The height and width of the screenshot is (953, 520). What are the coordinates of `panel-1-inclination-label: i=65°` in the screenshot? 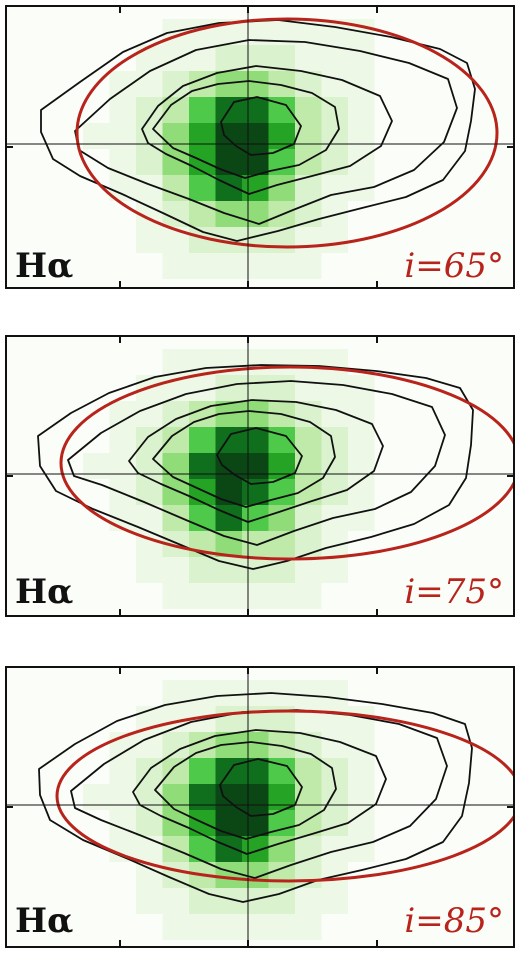 It's located at (454, 266).